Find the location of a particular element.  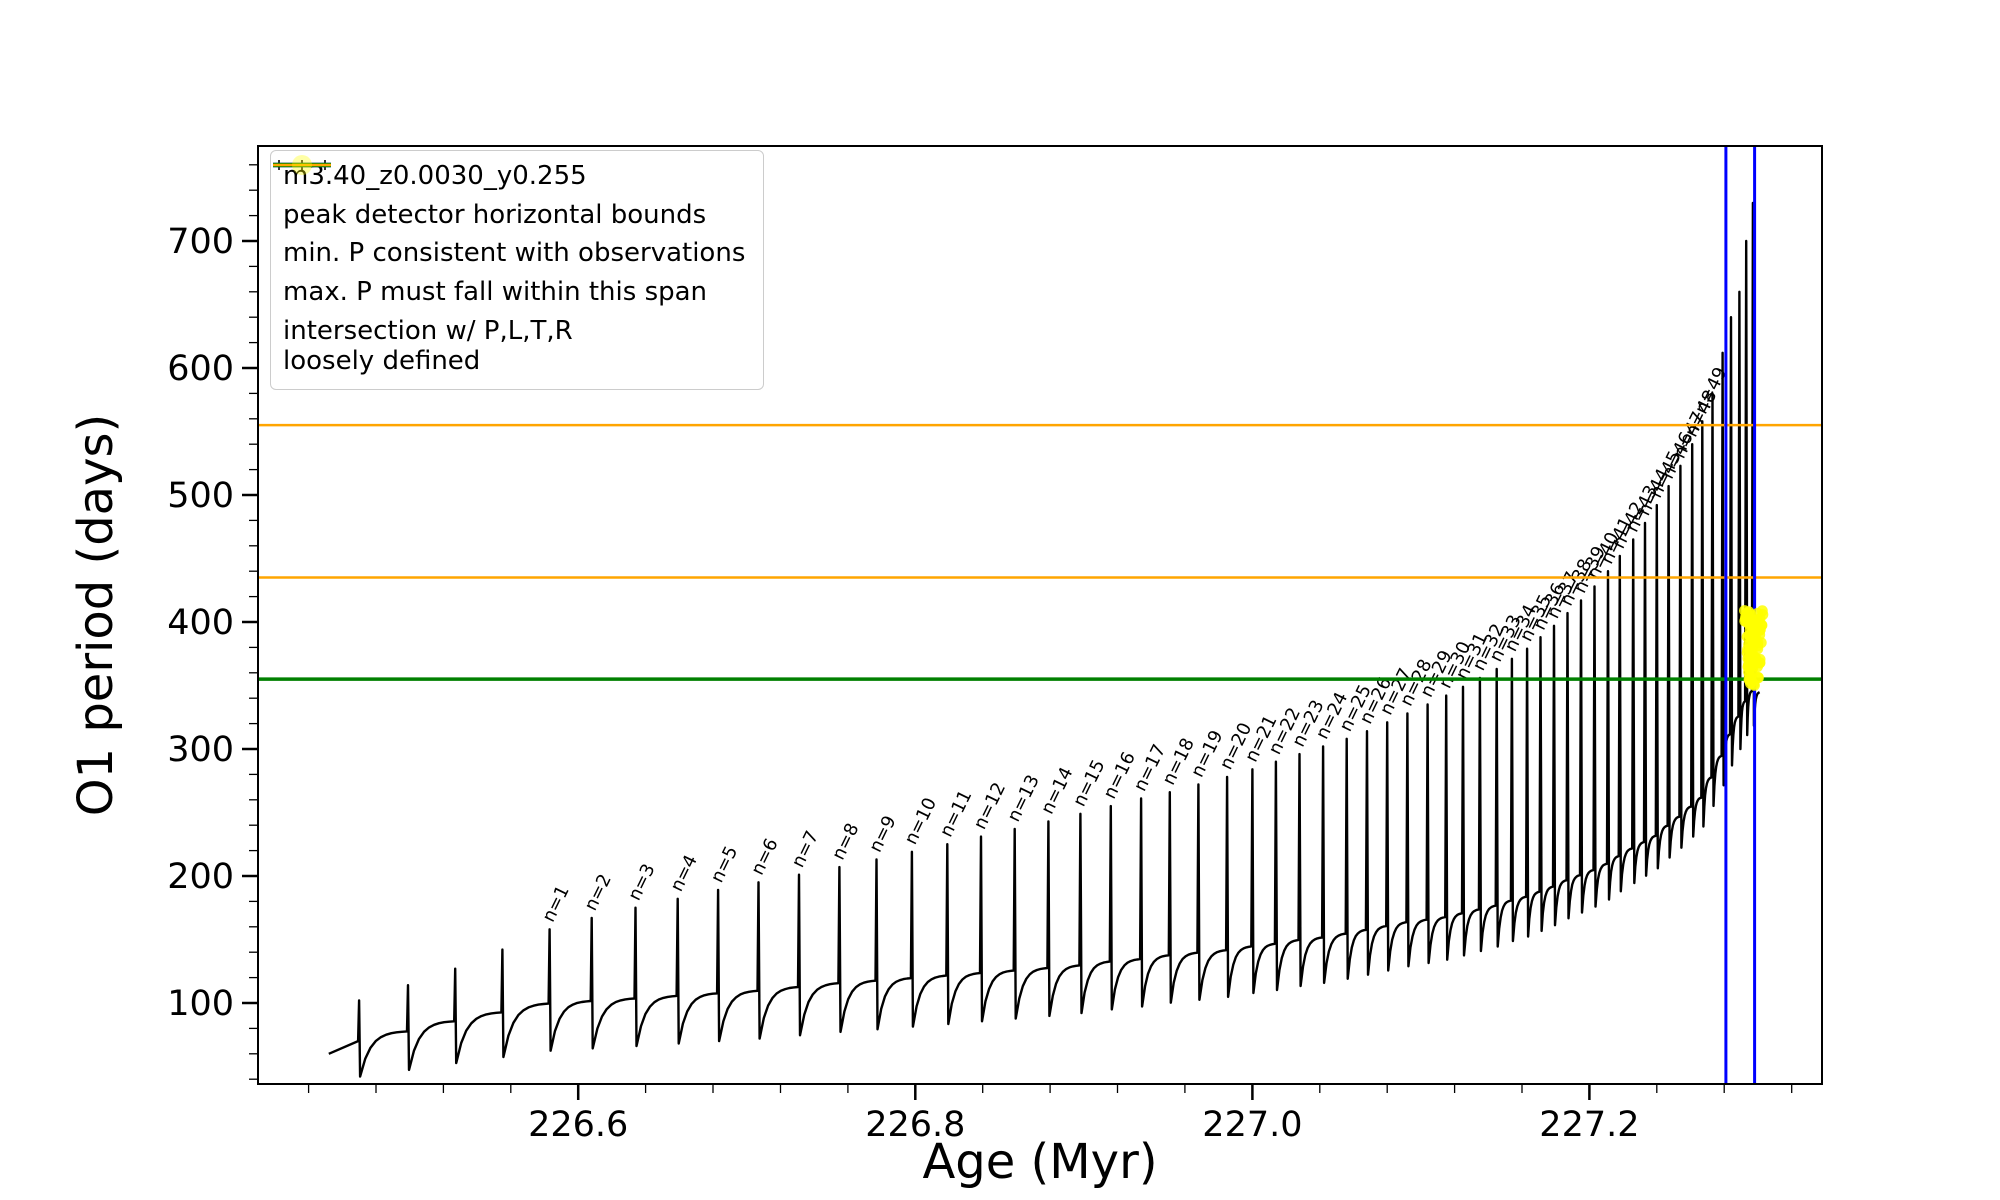

spike-label: n=6 is located at coordinates (765, 856).